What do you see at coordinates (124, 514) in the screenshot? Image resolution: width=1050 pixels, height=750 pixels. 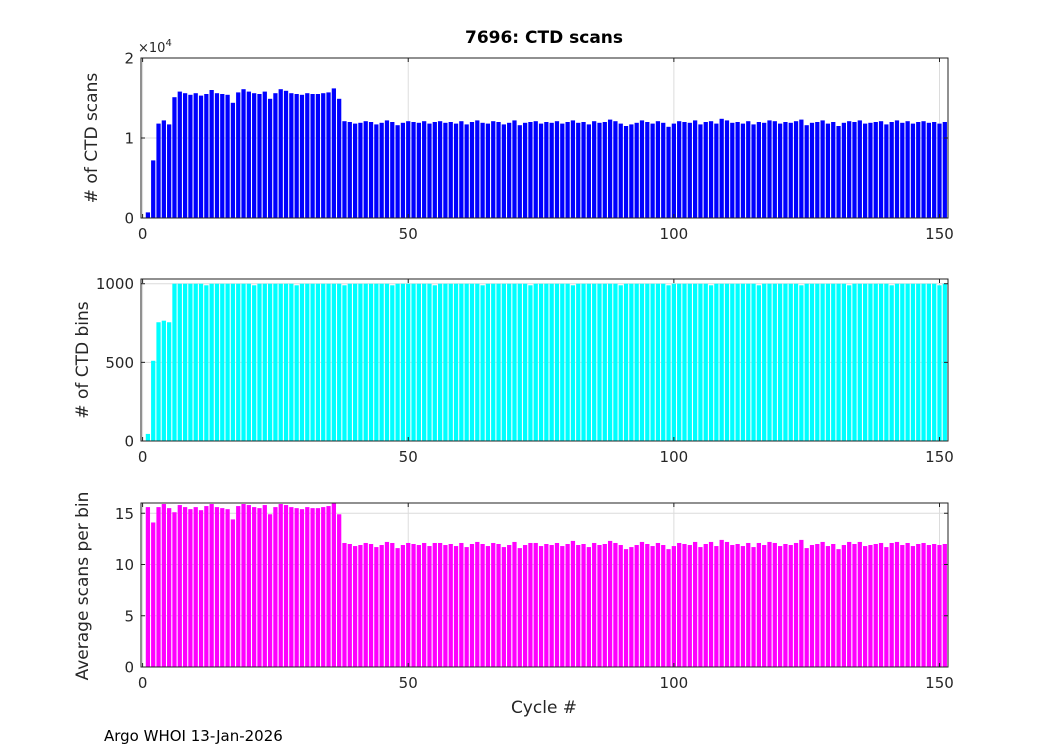 I see `y-tick-label: 15` at bounding box center [124, 514].